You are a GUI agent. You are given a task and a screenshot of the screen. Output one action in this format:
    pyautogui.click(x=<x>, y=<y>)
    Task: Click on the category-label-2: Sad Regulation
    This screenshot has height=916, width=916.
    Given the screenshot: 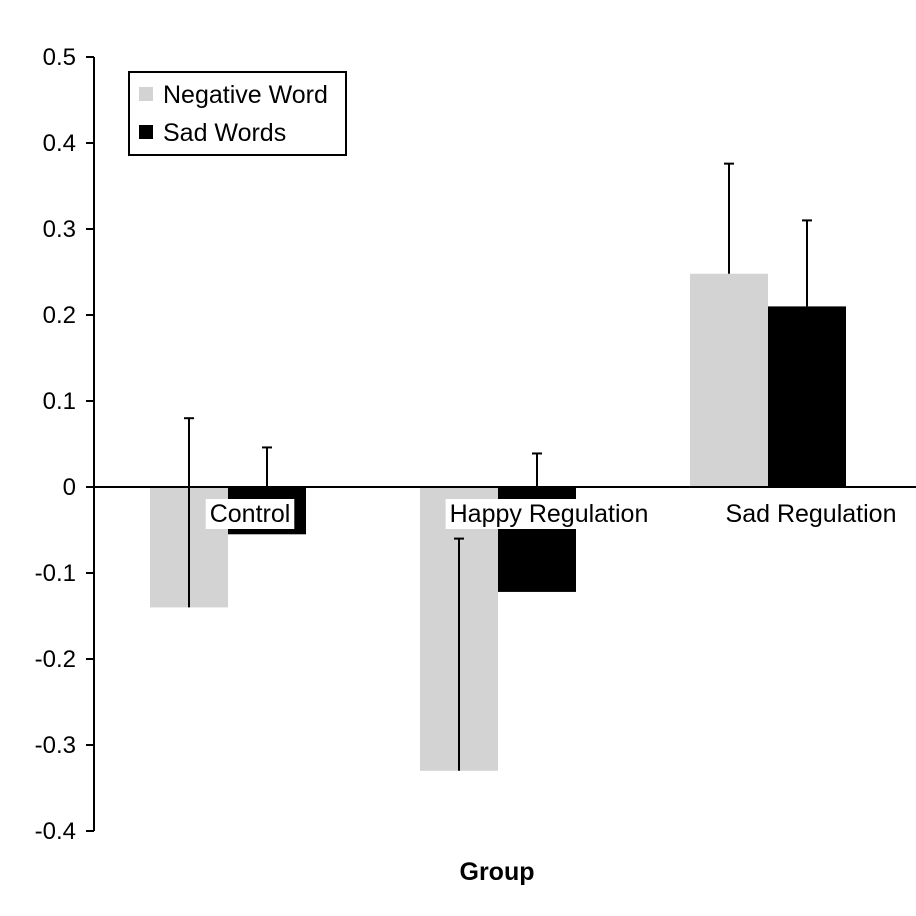 What is the action you would take?
    pyautogui.click(x=811, y=514)
    